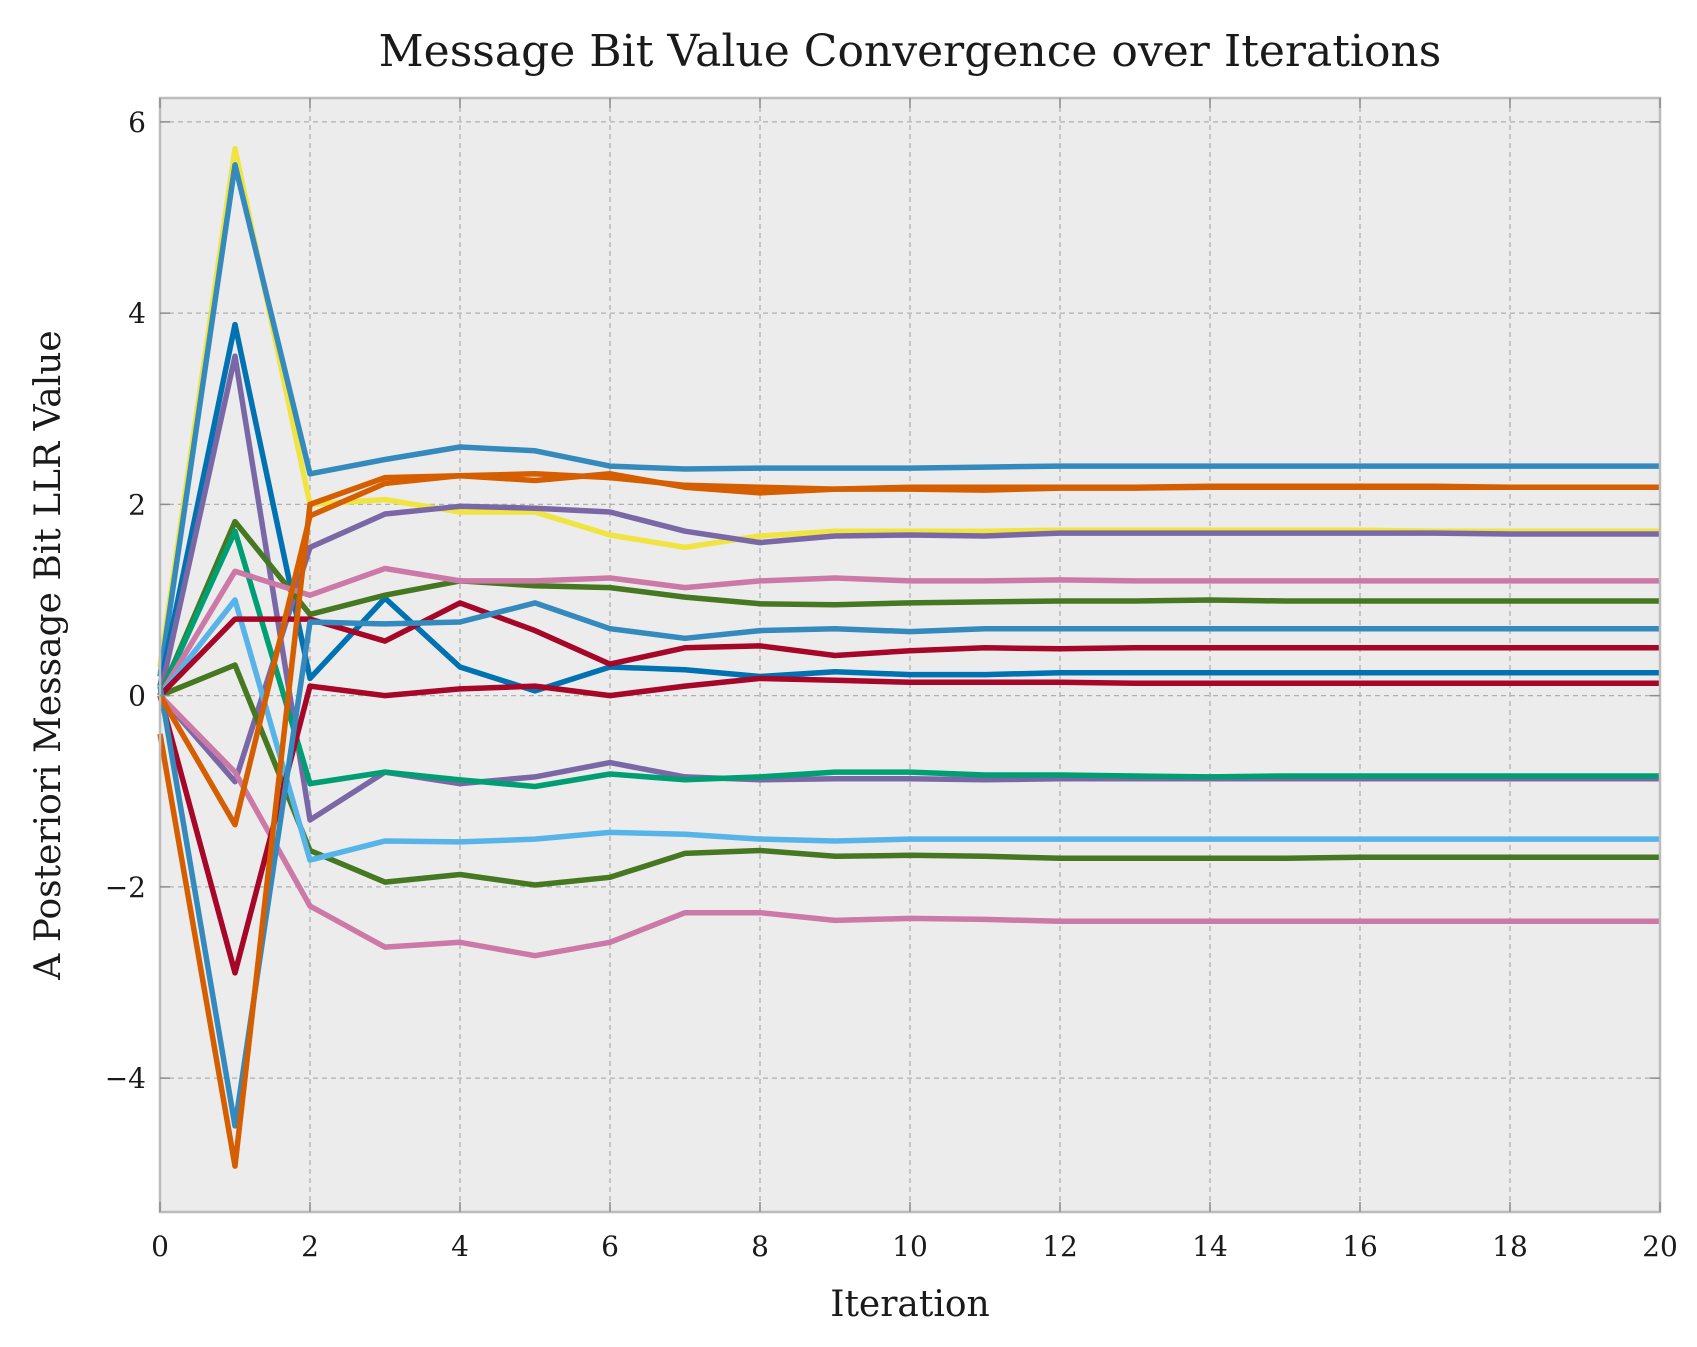 The image size is (1697, 1347). I want to click on x-axis-label: Iteration, so click(910, 1304).